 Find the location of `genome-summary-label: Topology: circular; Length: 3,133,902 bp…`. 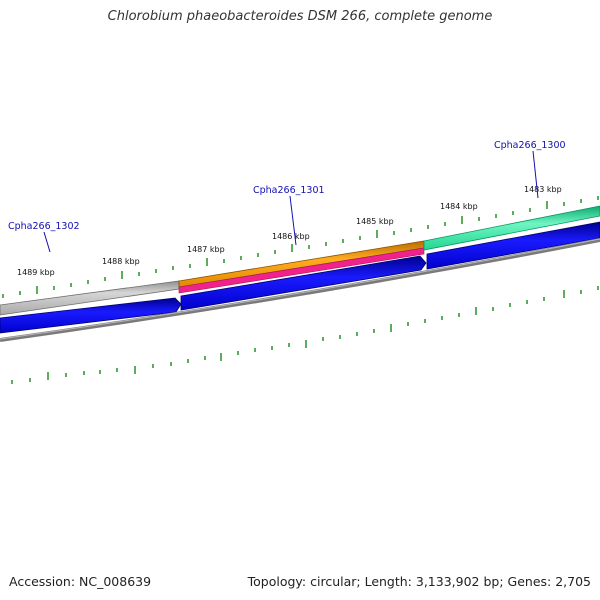

genome-summary-label: Topology: circular; Length: 3,133,902 bp… is located at coordinates (419, 581).